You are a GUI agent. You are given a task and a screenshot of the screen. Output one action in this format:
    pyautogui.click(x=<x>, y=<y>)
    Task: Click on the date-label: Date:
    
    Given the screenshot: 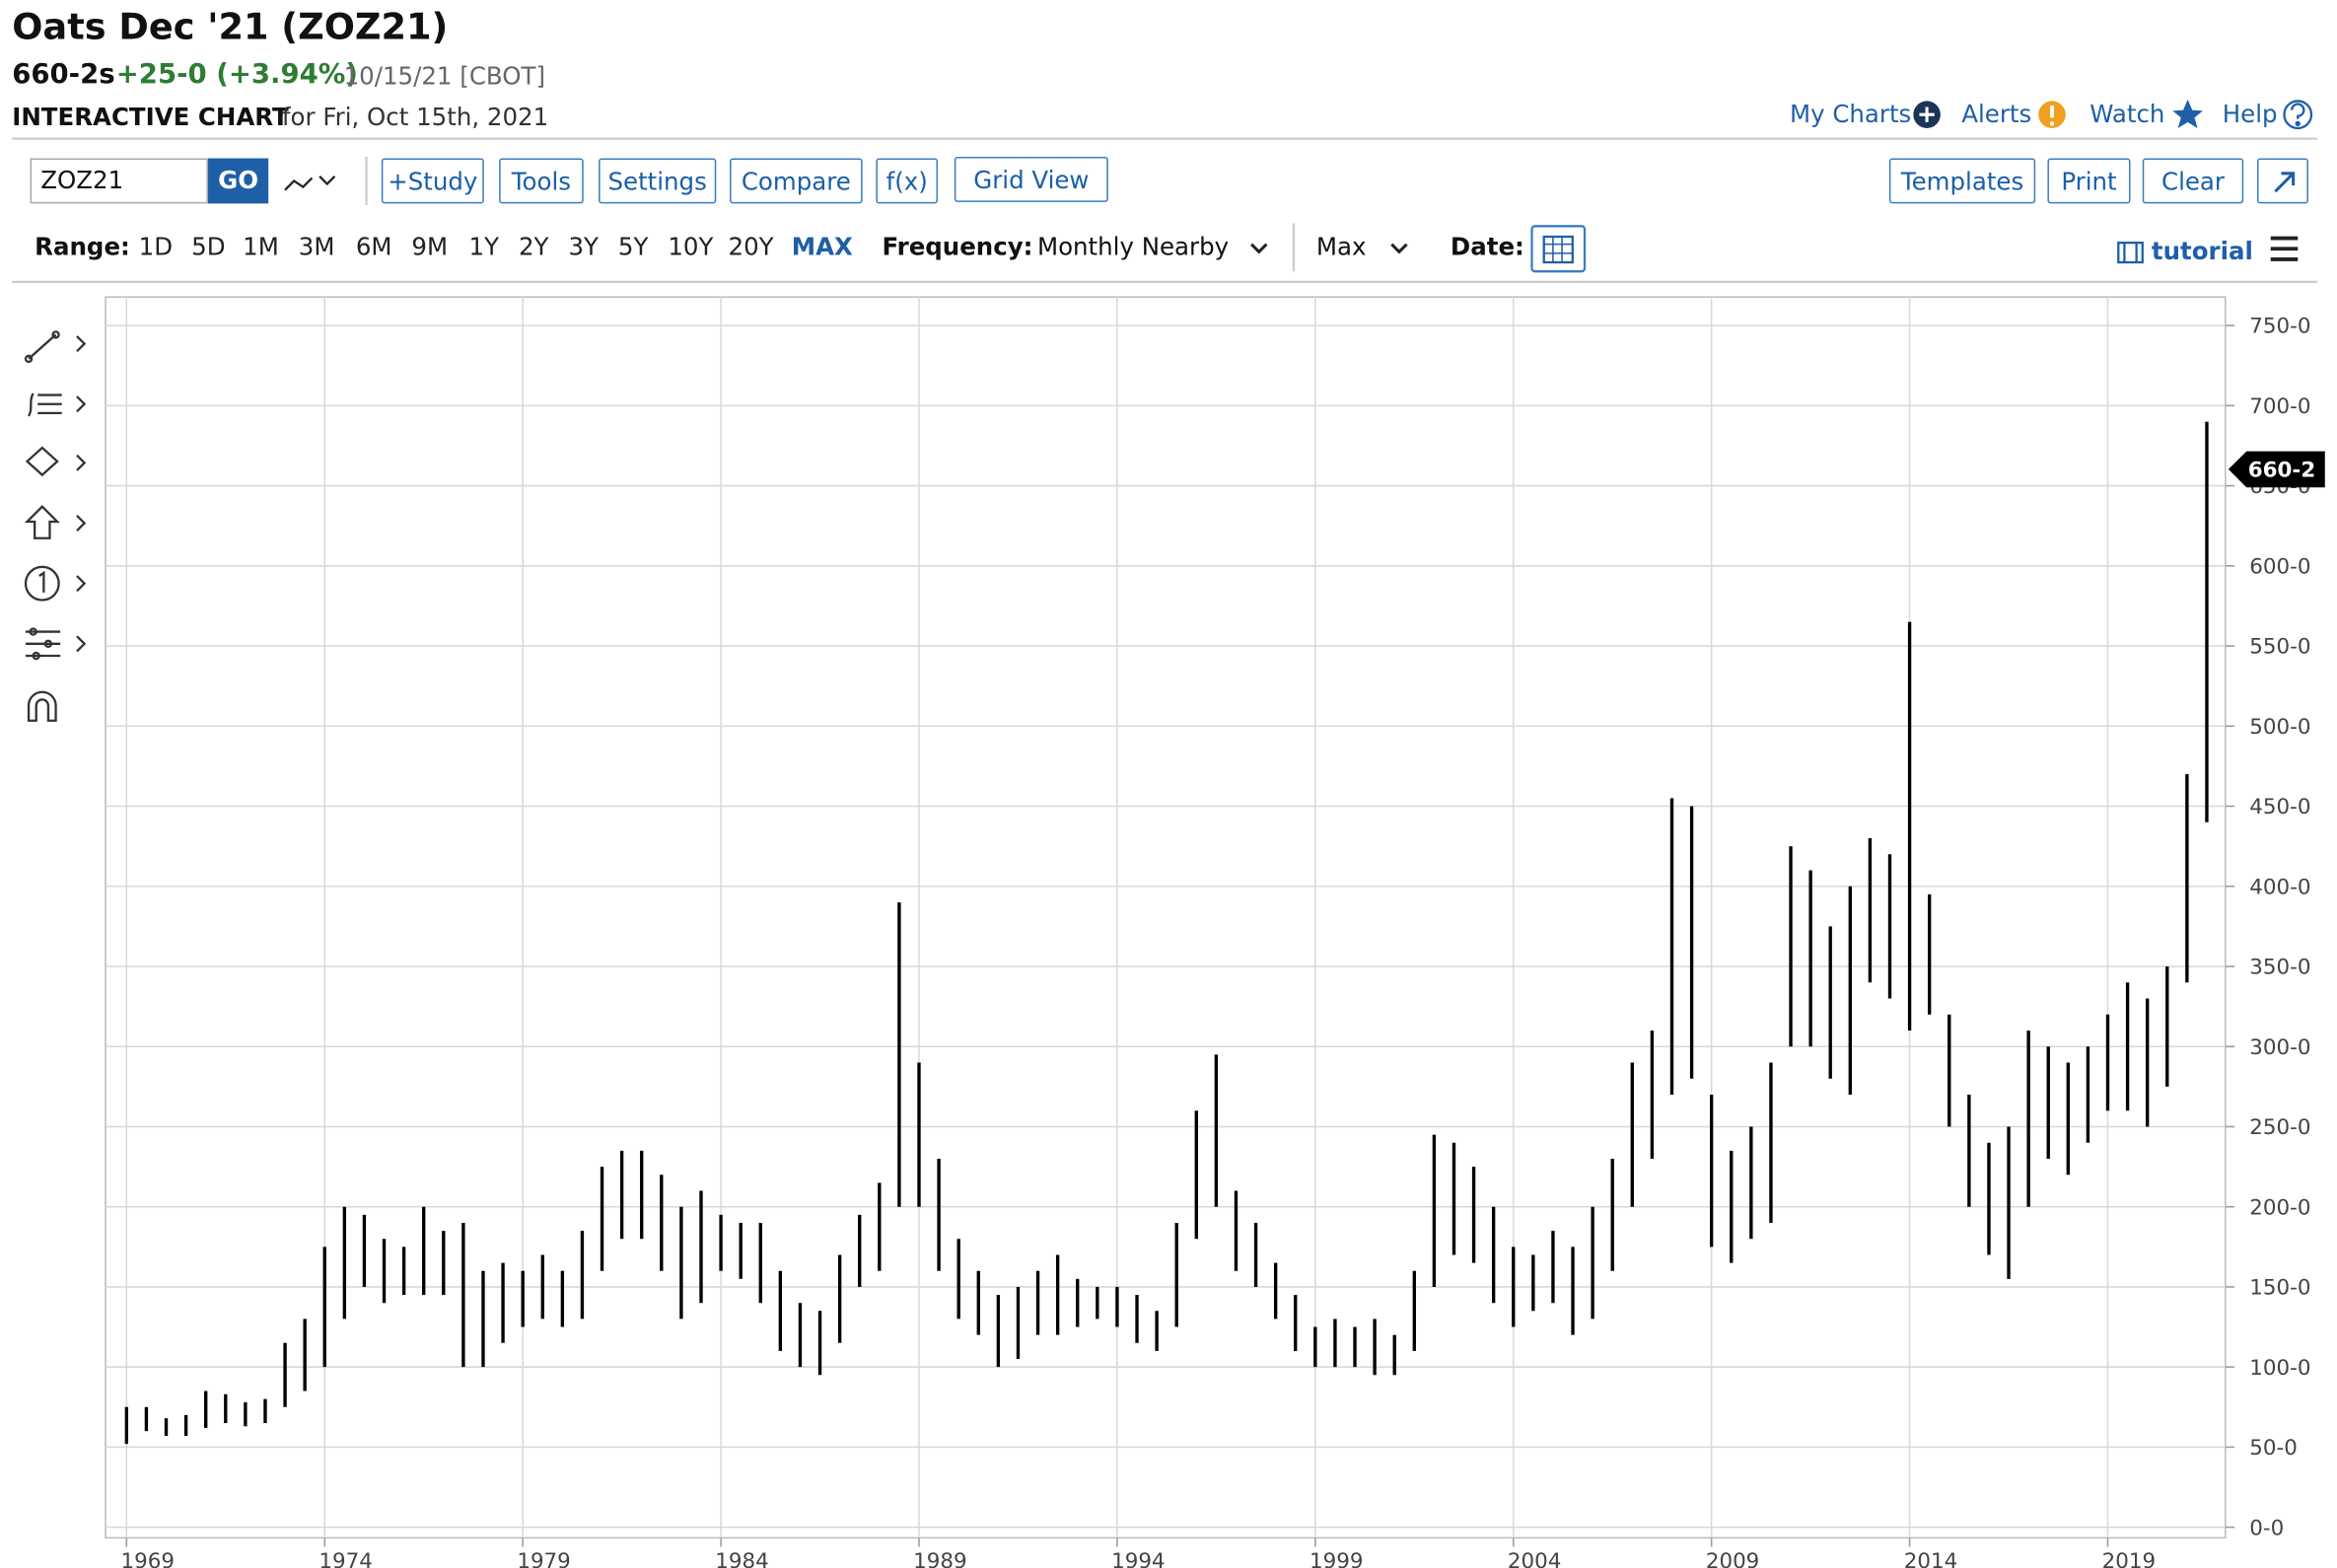 What is the action you would take?
    pyautogui.click(x=1487, y=246)
    